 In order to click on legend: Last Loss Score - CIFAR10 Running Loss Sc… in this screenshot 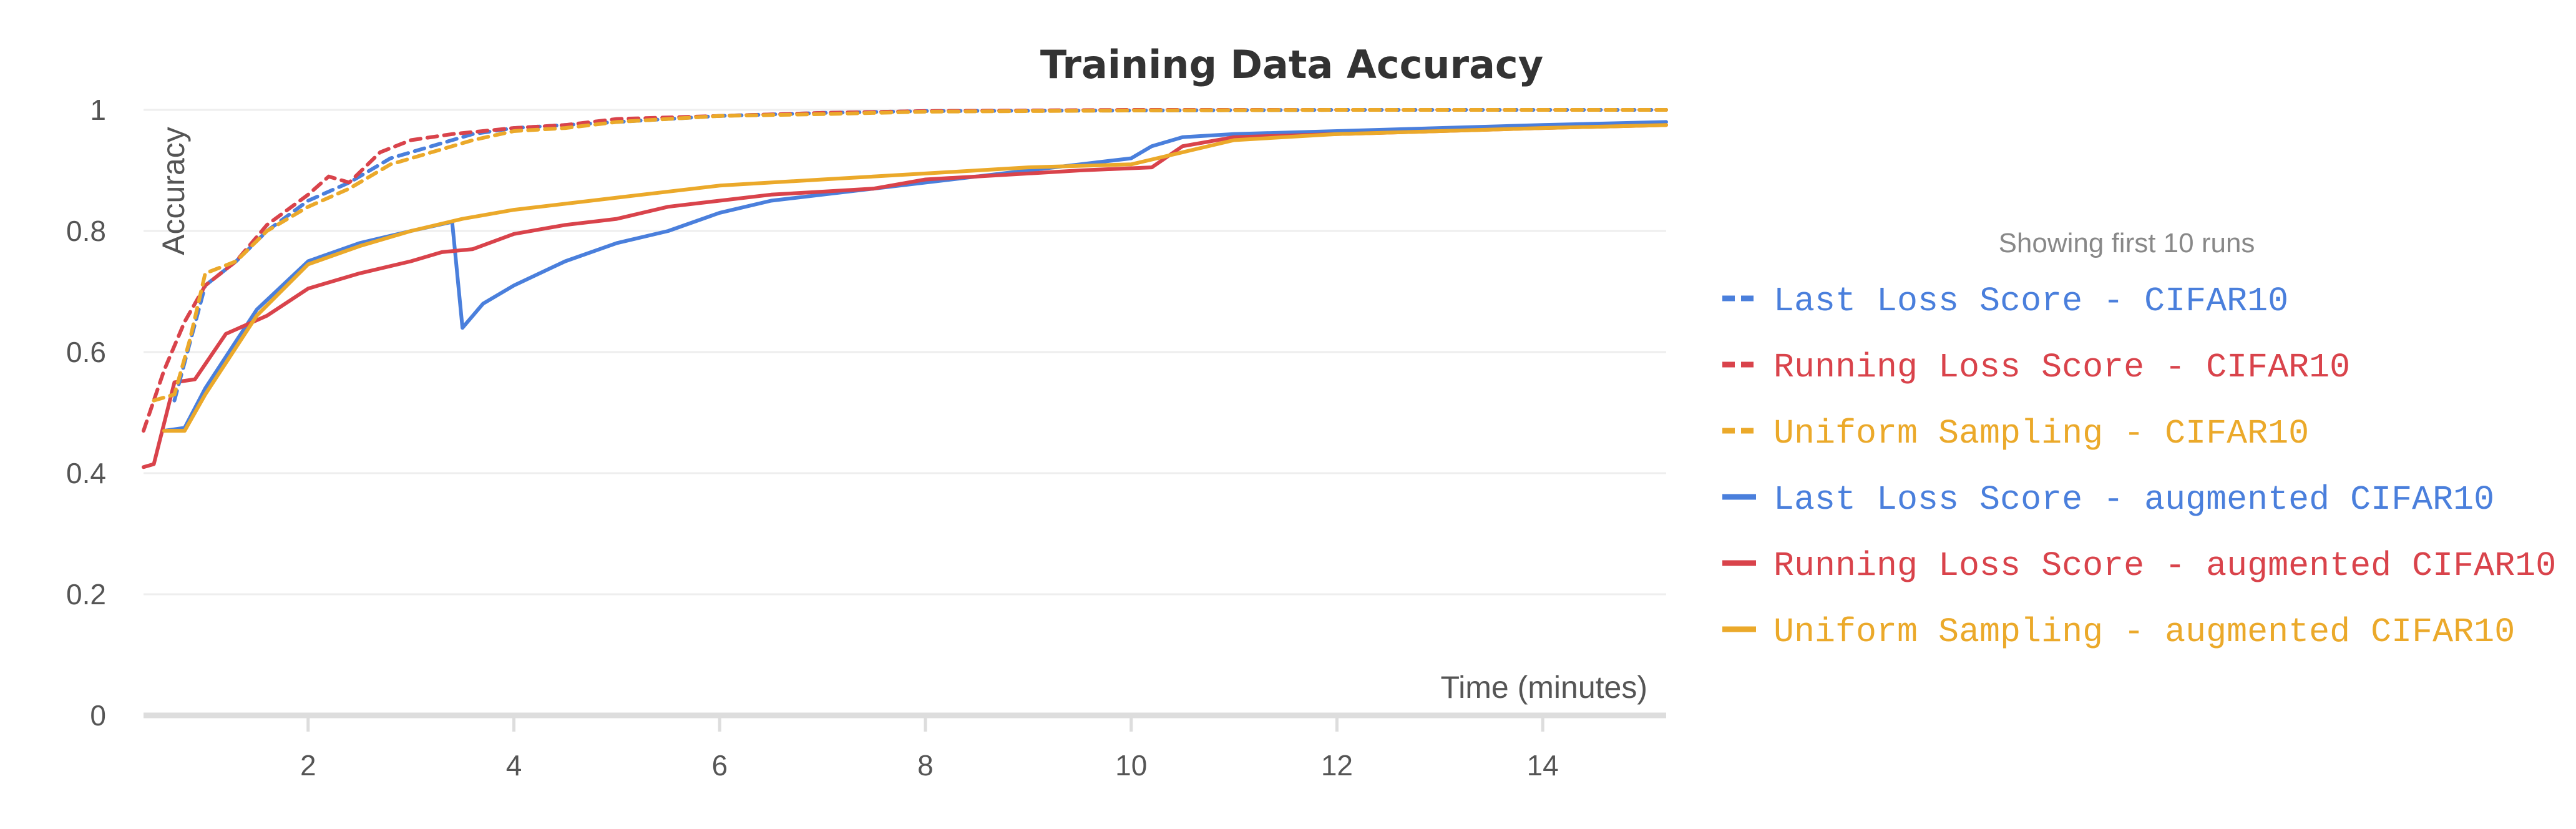, I will do `click(2139, 467)`.